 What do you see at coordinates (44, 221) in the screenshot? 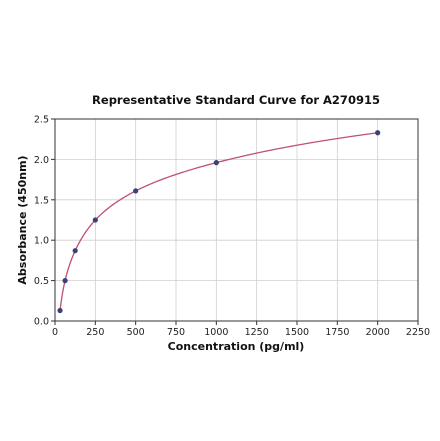
I see `y-axis-ticks: 0.0 0.5 1.0 1.5 2.0 2.5` at bounding box center [44, 221].